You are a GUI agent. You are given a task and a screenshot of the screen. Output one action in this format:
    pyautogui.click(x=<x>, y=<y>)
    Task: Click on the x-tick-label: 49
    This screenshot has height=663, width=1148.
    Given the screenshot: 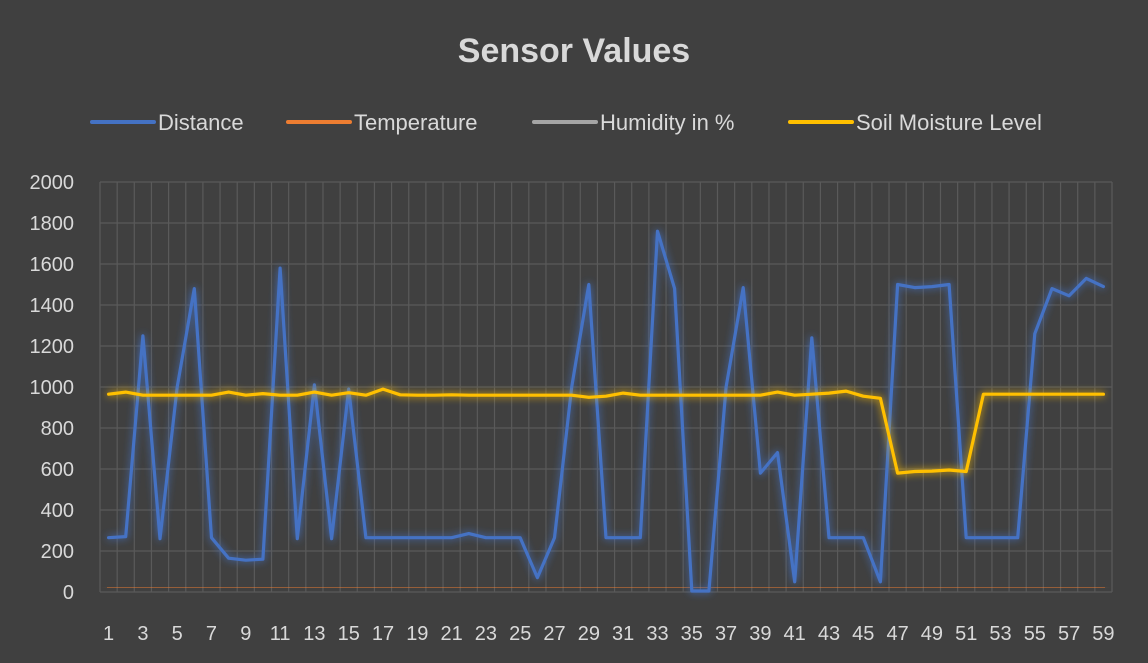 What is the action you would take?
    pyautogui.click(x=932, y=634)
    